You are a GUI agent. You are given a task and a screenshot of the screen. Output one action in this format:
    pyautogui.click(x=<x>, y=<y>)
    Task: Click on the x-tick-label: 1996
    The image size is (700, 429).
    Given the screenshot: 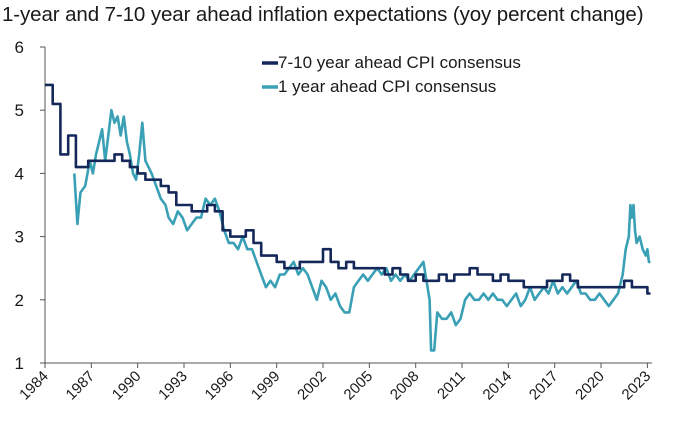 What is the action you would take?
    pyautogui.click(x=220, y=386)
    